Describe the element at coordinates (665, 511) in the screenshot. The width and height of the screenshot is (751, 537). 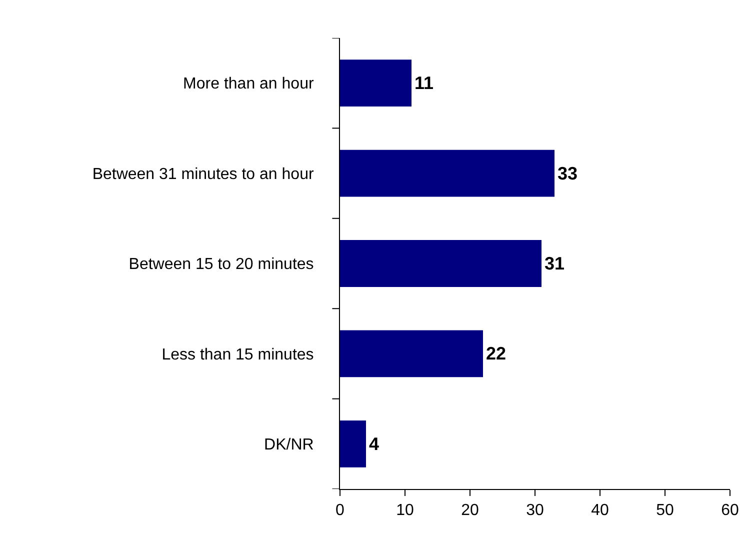
I see `x-tick-label: 50` at that location.